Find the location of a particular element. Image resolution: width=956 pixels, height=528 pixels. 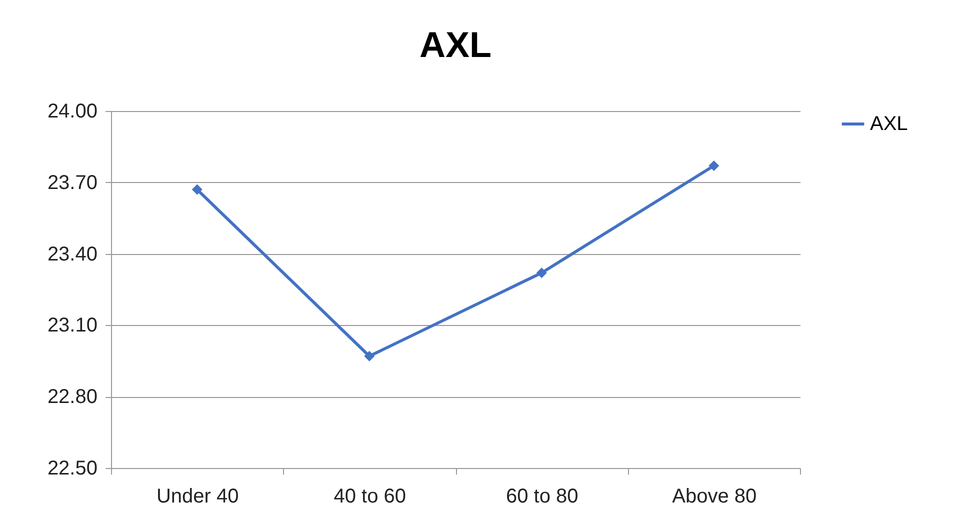

y-tick-label: 22.80 is located at coordinates (72, 397).